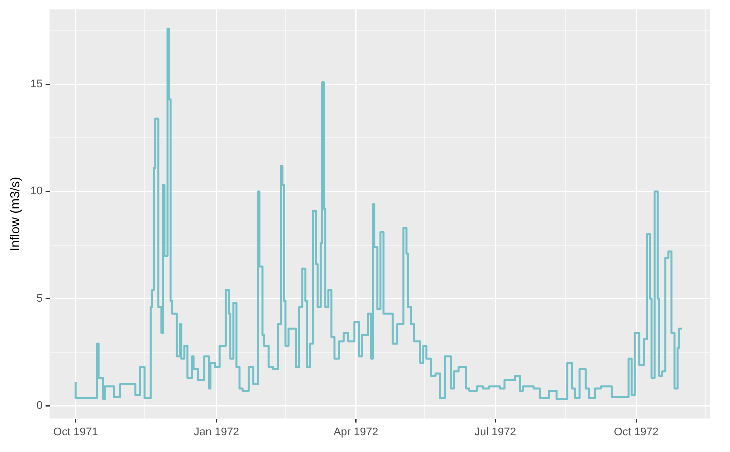 The height and width of the screenshot is (452, 730). I want to click on x-tick-label: Jul 1972, so click(495, 432).